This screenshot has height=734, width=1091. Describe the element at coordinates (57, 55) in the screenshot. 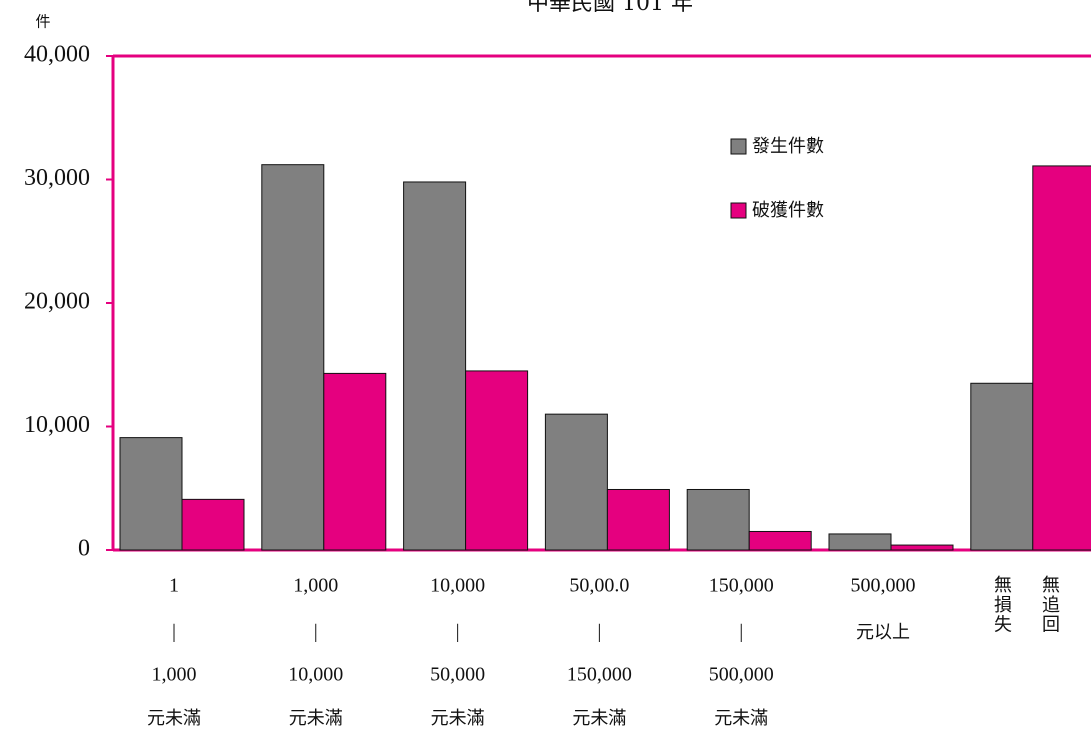

I see `y-tick-label: 40,000` at that location.